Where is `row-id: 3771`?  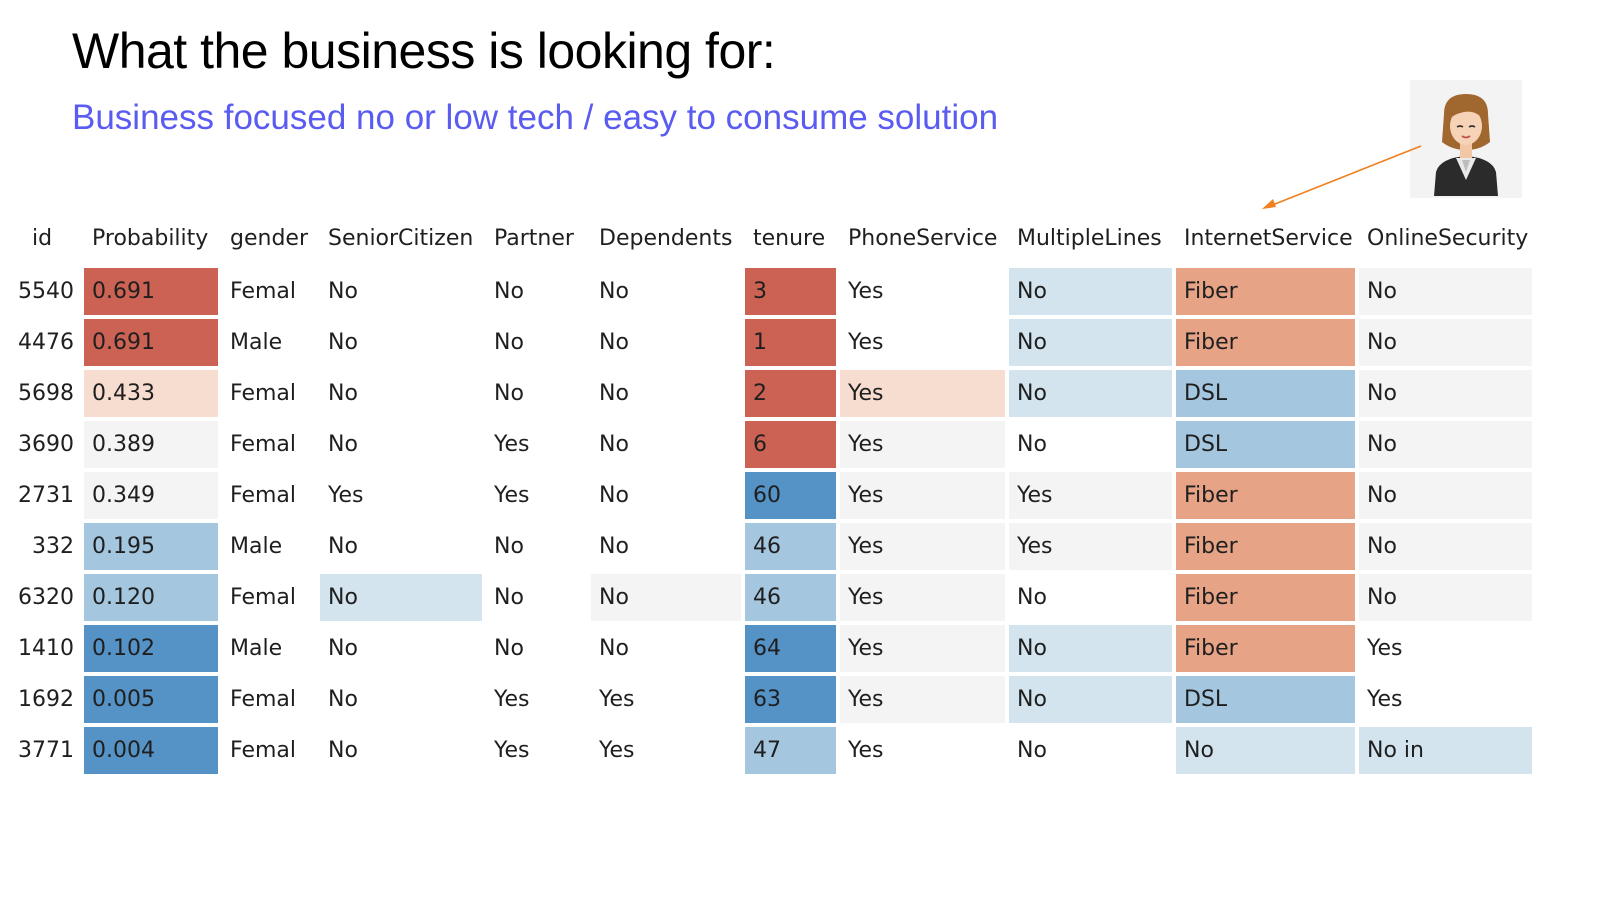
row-id: 3771 is located at coordinates (46, 750).